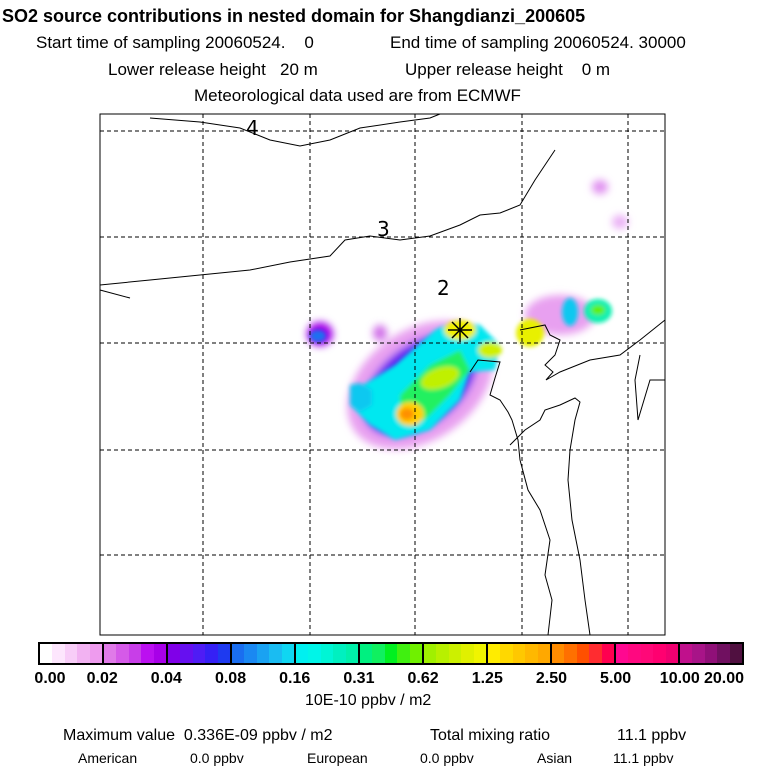 This screenshot has width=768, height=768. Describe the element at coordinates (487, 678) in the screenshot. I see `colorbar-tick-label: 1.25` at that location.